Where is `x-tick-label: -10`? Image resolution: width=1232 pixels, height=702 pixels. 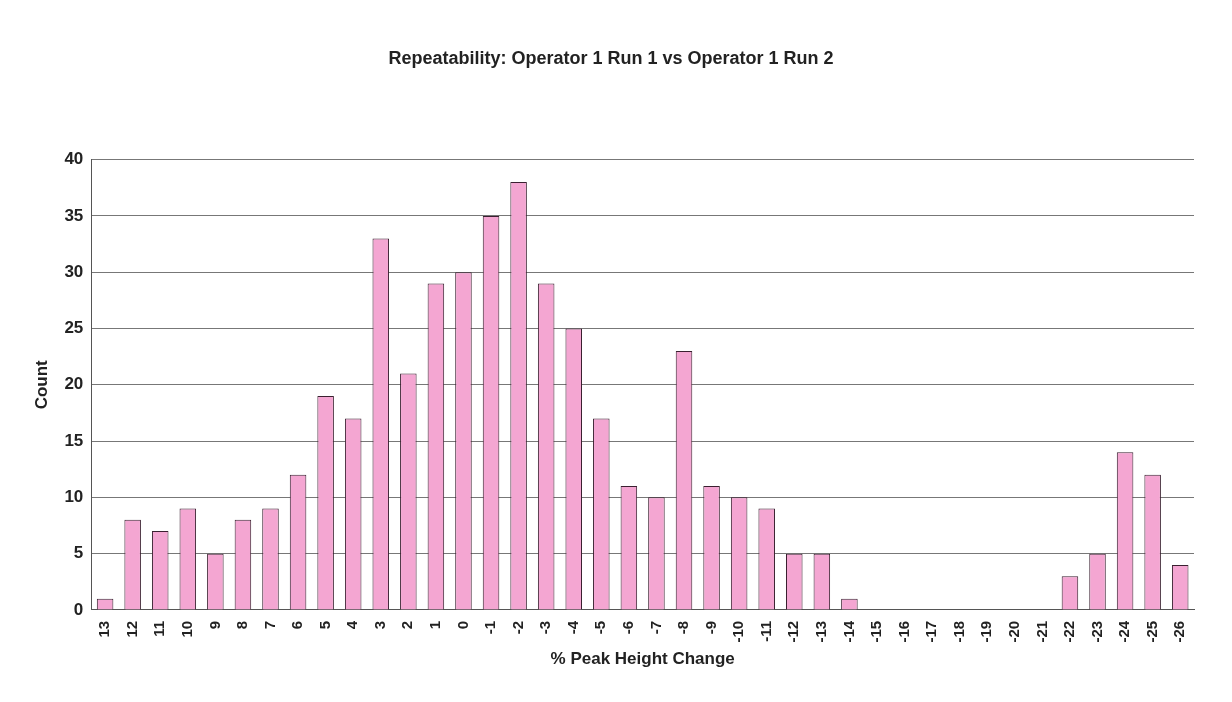
x-tick-label: -10 is located at coordinates (738, 631).